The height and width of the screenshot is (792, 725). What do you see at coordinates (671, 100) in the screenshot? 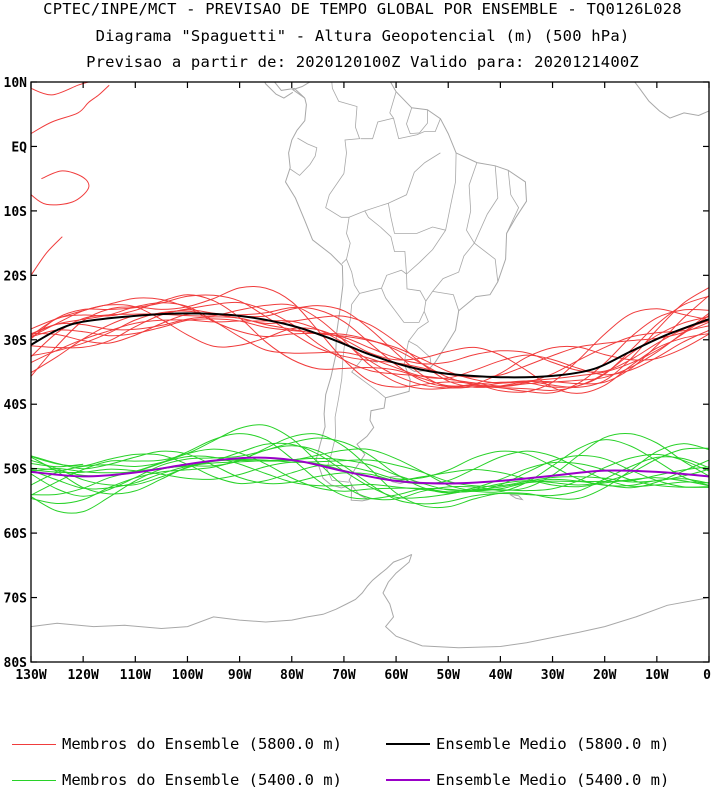
I see `coast-west-africa` at bounding box center [671, 100].